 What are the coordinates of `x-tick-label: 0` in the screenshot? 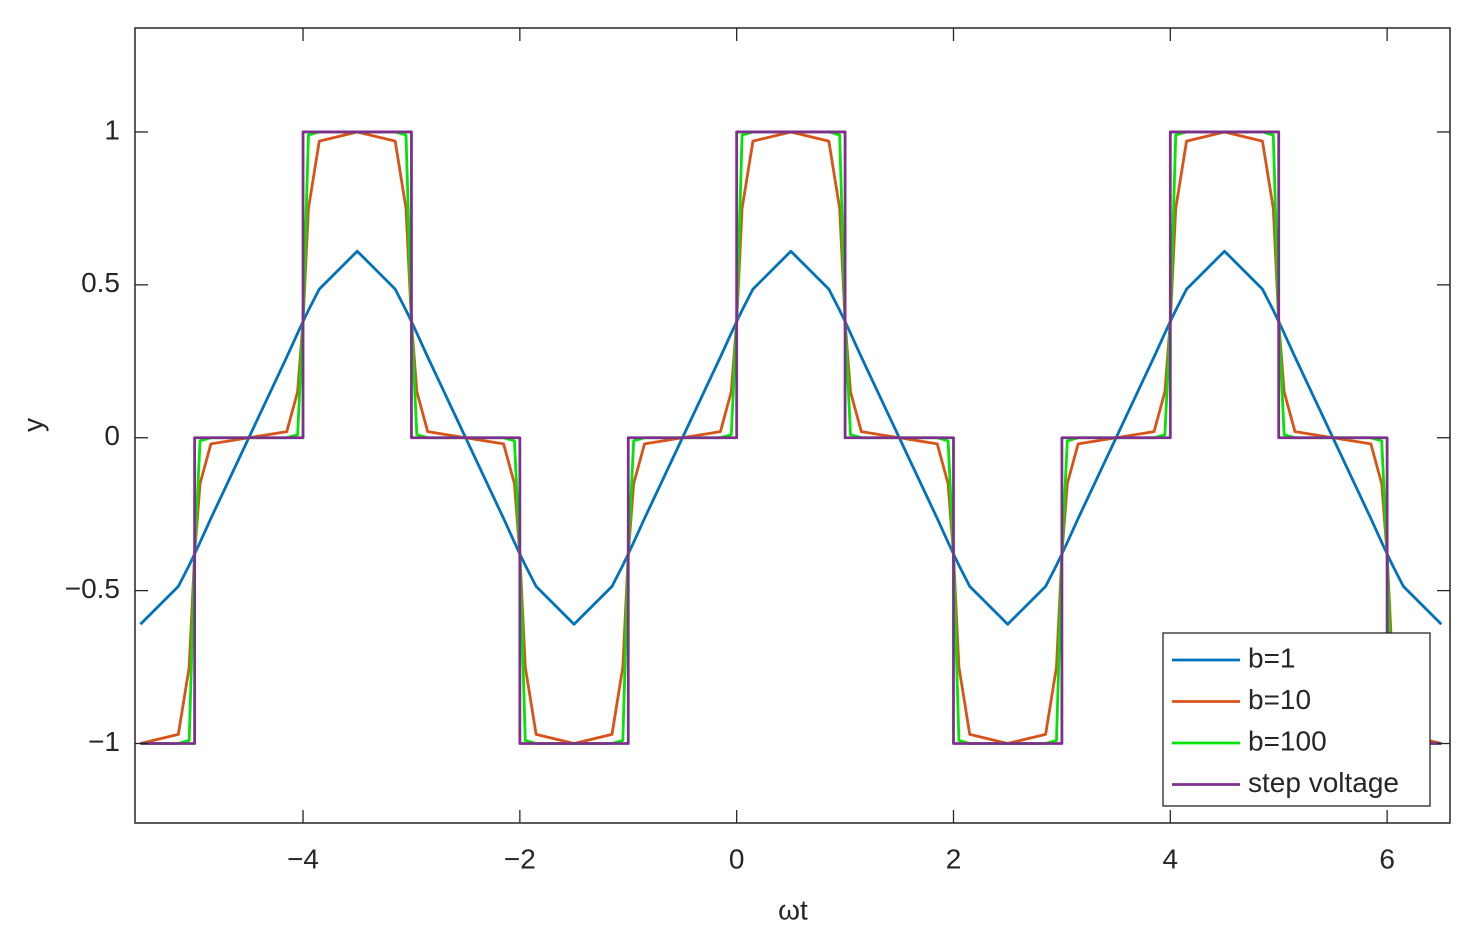 It's located at (737, 858).